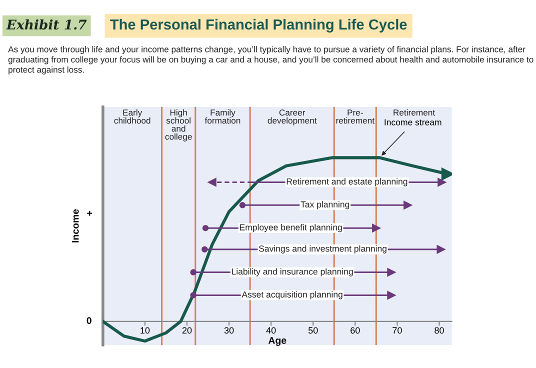  I want to click on band-label: Retirement, so click(415, 112).